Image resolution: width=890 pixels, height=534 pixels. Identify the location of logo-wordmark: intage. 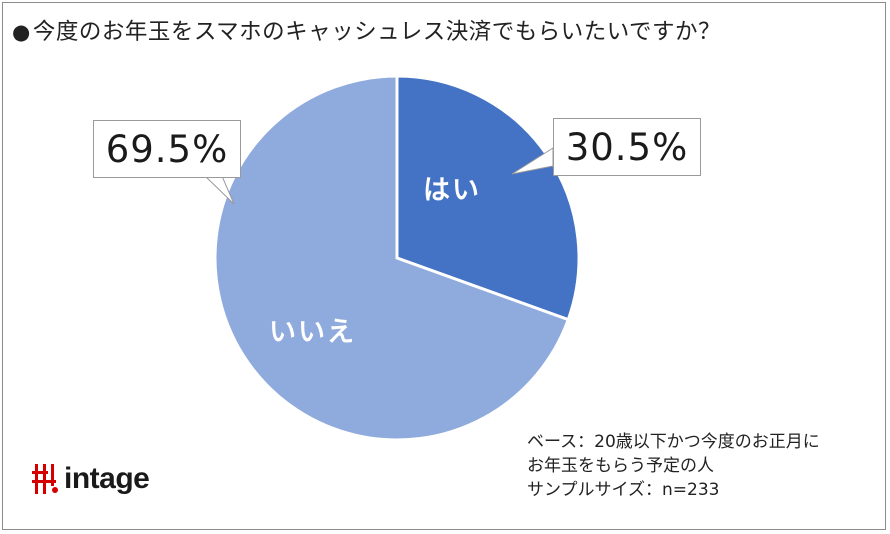
(107, 478).